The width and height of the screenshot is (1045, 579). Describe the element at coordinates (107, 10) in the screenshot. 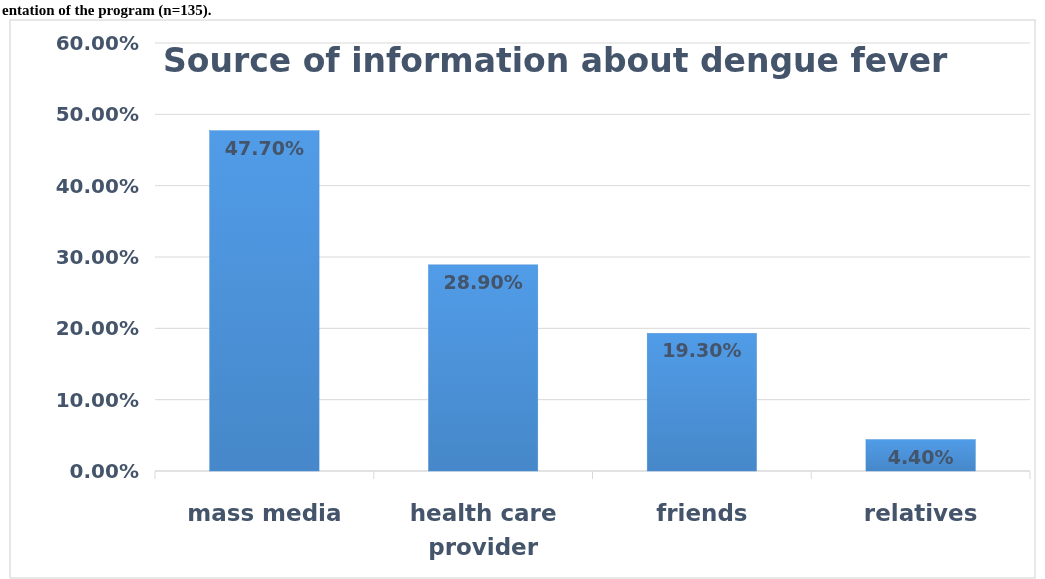

I see `text: entation of the program (n=135).` at that location.